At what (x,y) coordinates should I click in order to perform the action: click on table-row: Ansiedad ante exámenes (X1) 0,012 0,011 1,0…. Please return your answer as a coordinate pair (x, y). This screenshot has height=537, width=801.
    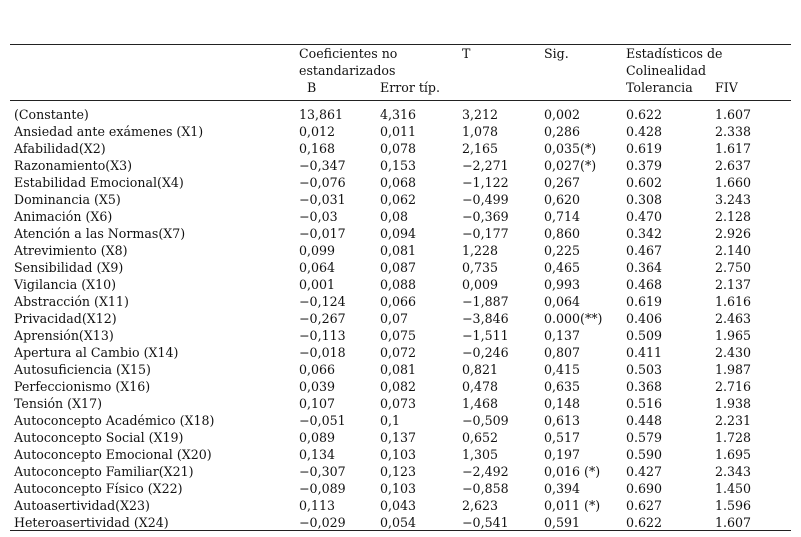
    Looking at the image, I should click on (400, 131).